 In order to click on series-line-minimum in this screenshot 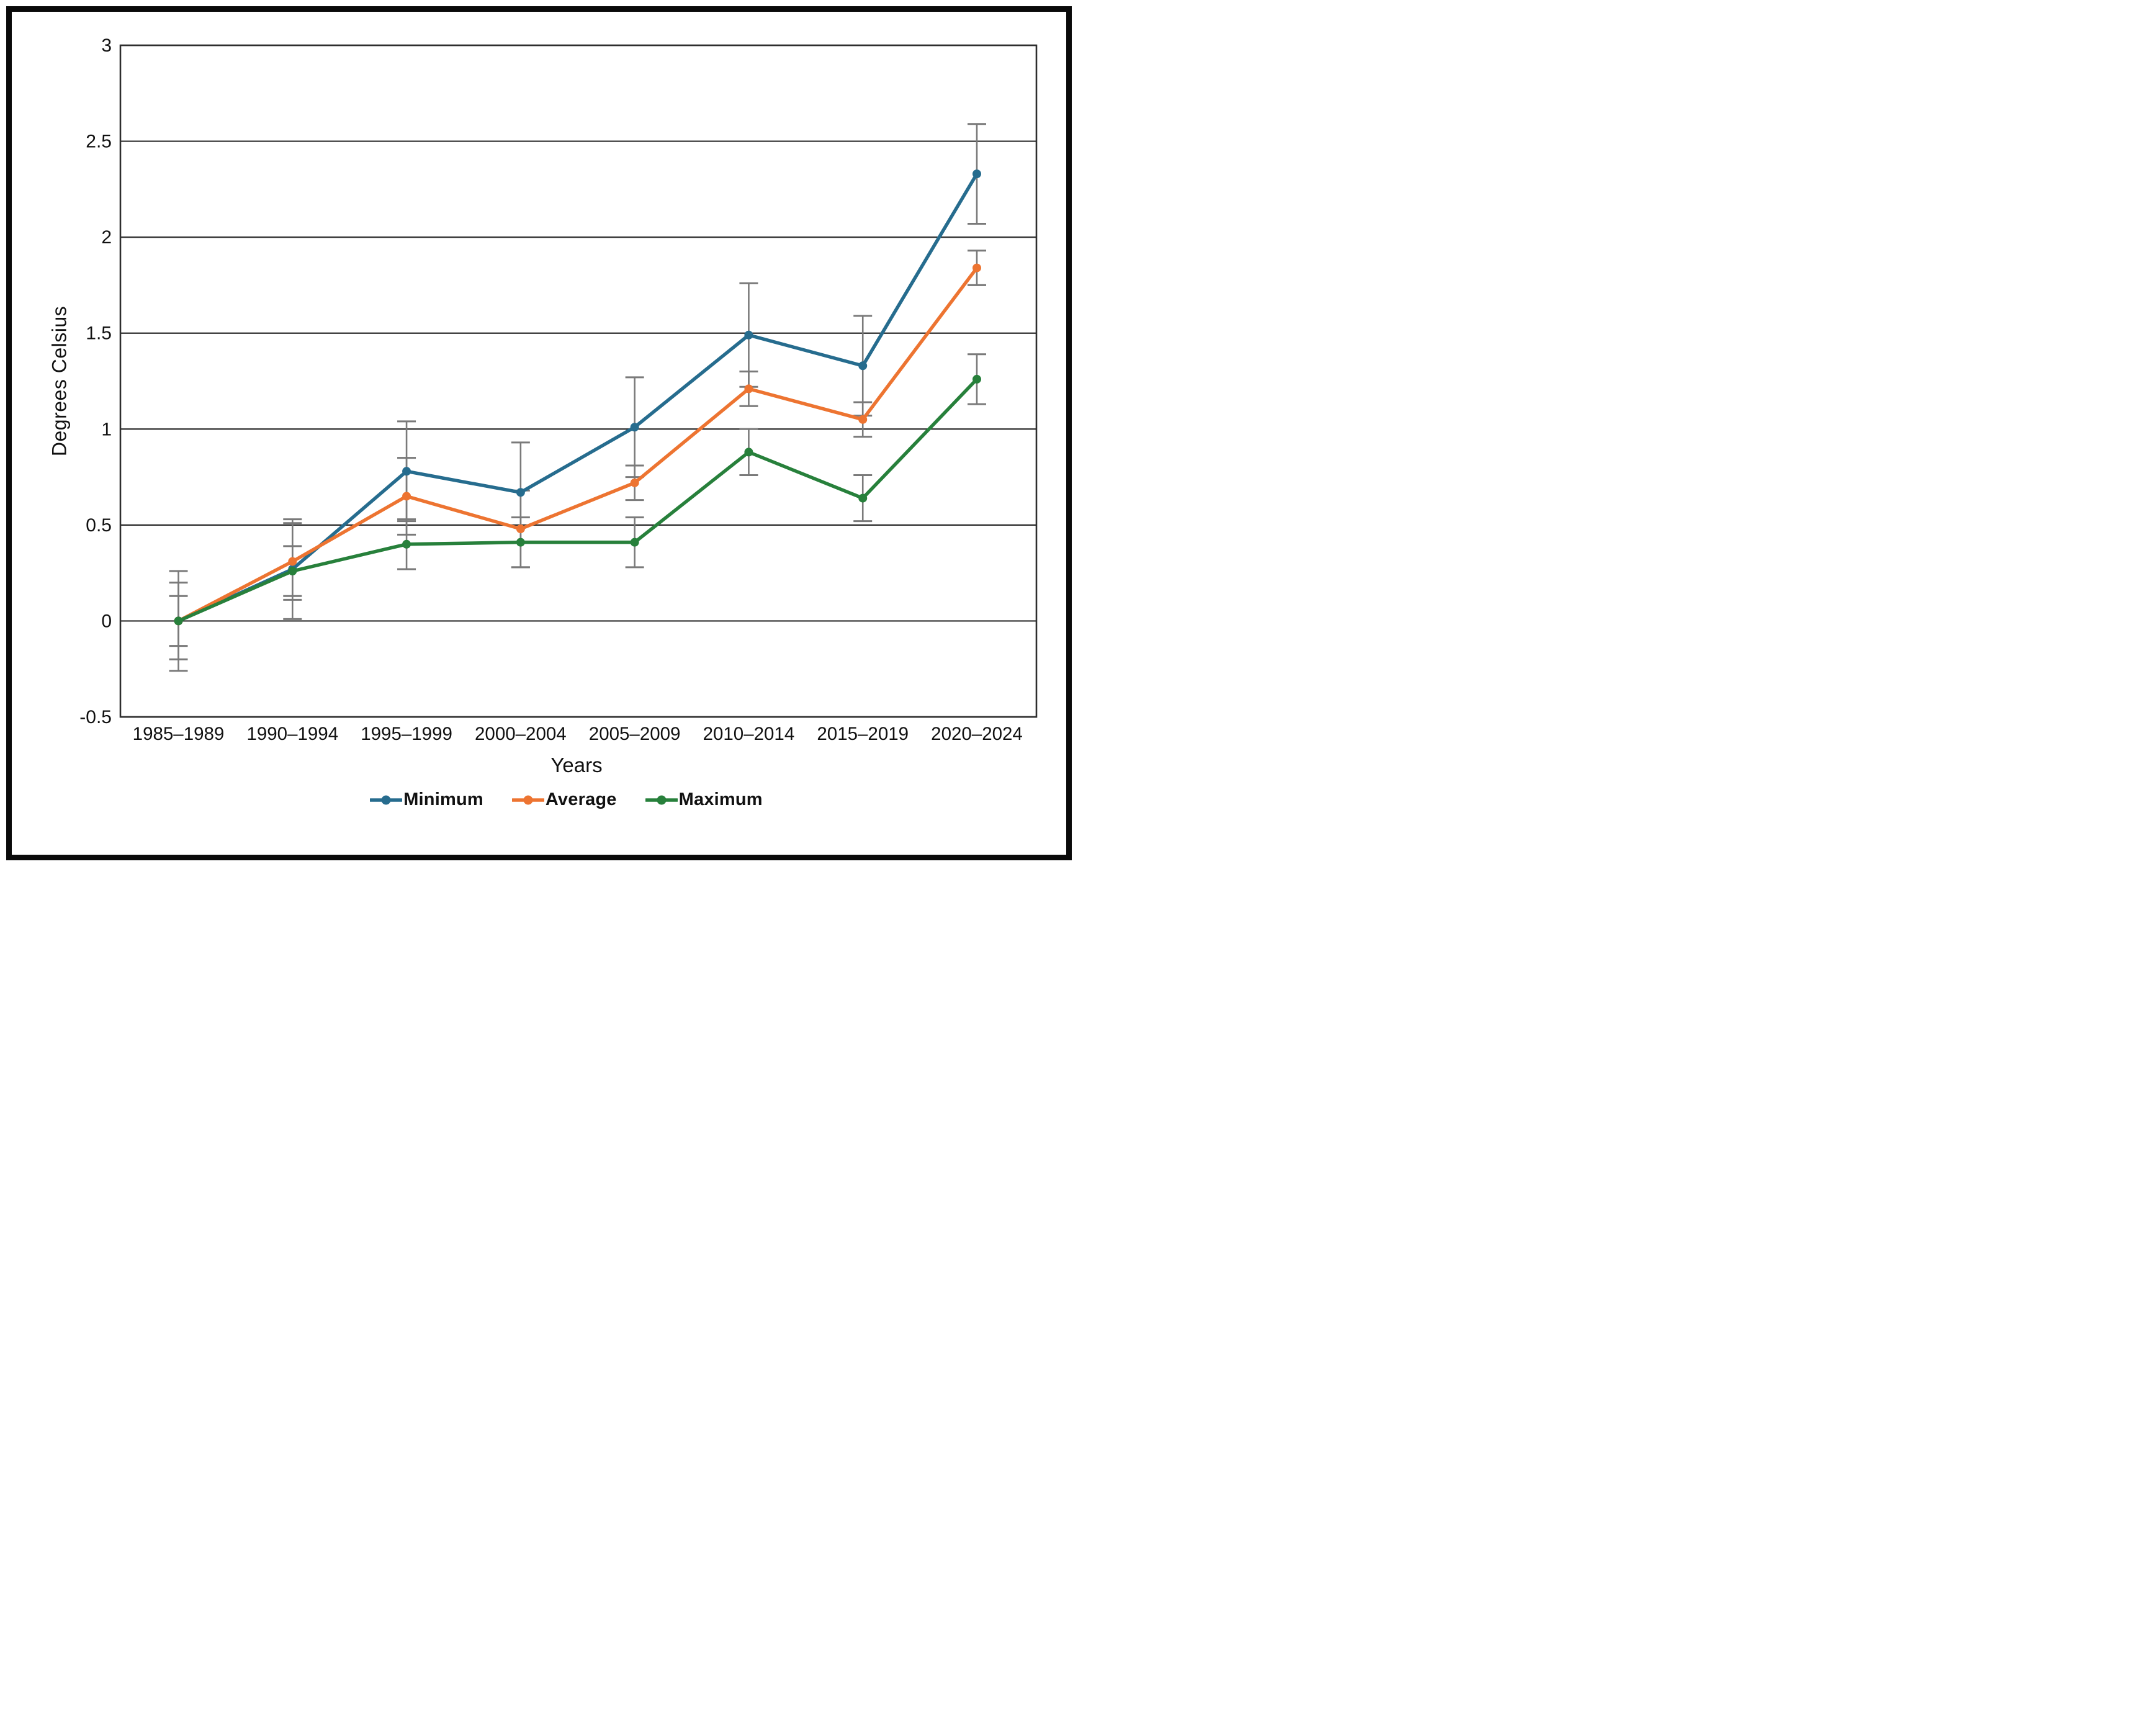, I will do `click(577, 397)`.